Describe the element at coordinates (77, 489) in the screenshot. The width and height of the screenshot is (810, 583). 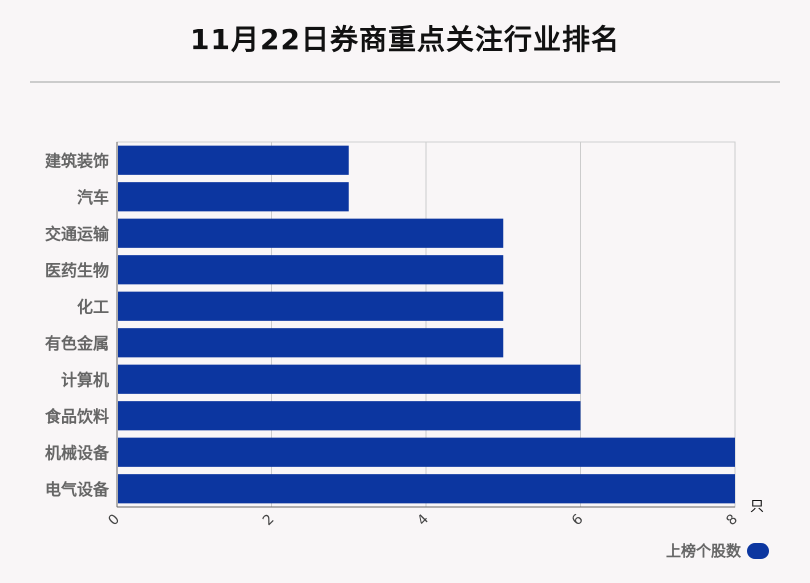
I see `category-label: 电气设备` at that location.